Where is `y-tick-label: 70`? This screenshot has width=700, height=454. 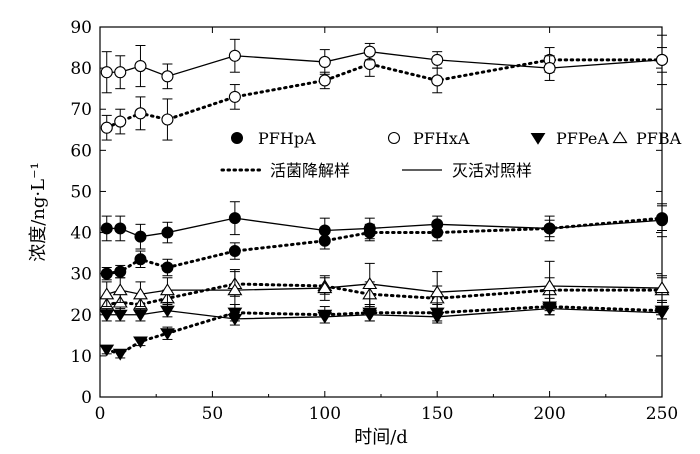 y-tick-label: 70 is located at coordinates (81, 110).